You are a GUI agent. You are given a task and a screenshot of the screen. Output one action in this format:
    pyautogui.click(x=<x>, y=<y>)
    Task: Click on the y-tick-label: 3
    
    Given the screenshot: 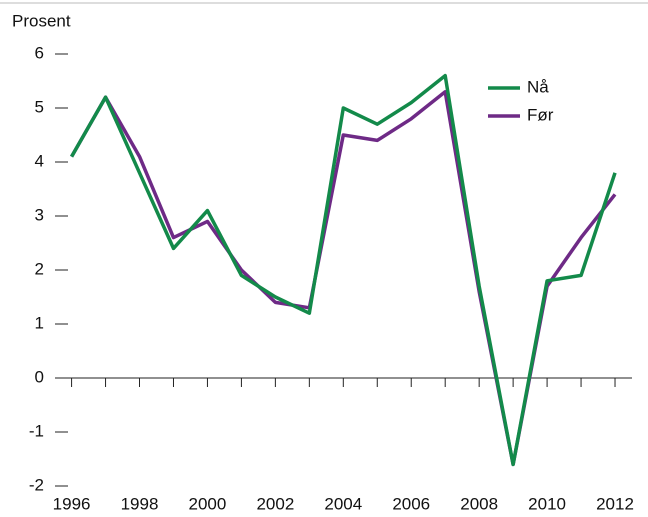 What is the action you would take?
    pyautogui.click(x=39, y=214)
    